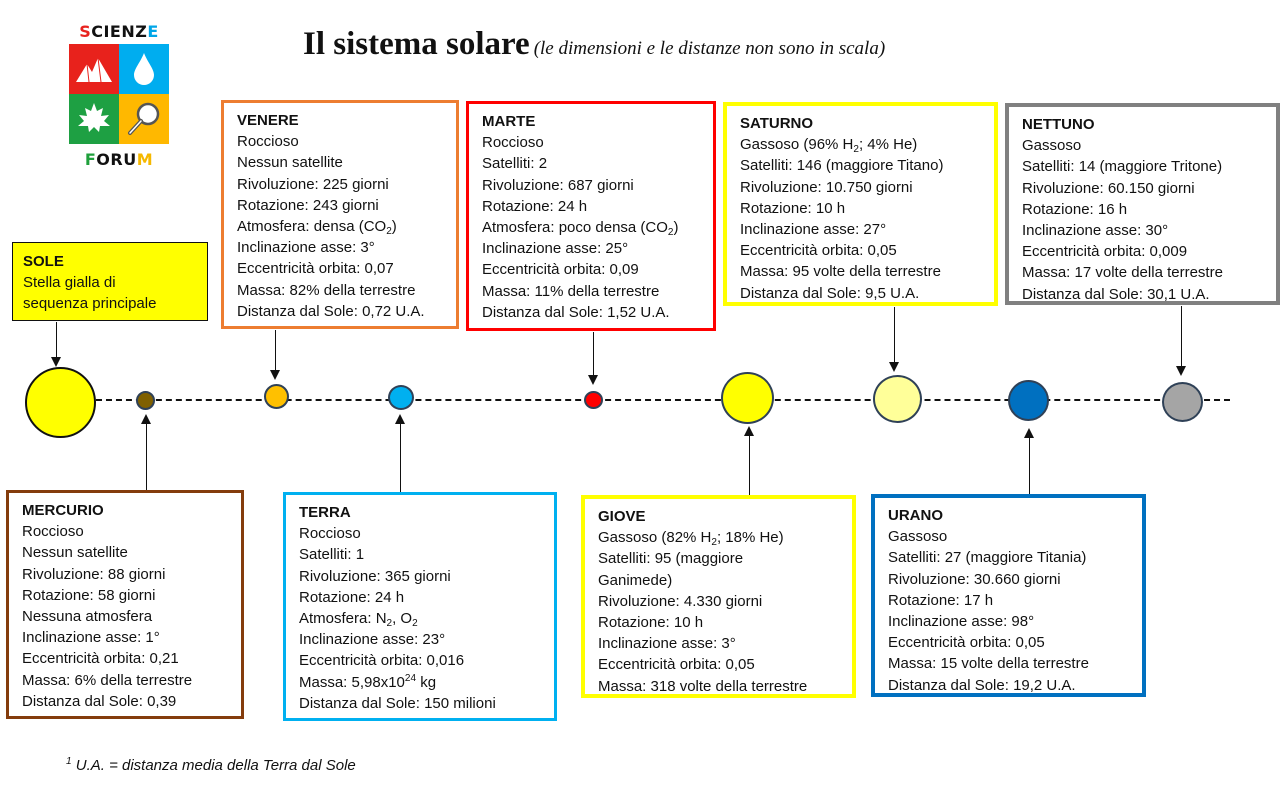  Describe the element at coordinates (840, 272) in the screenshot. I see `box-line: Massa: 95 volte della terrestre` at that location.